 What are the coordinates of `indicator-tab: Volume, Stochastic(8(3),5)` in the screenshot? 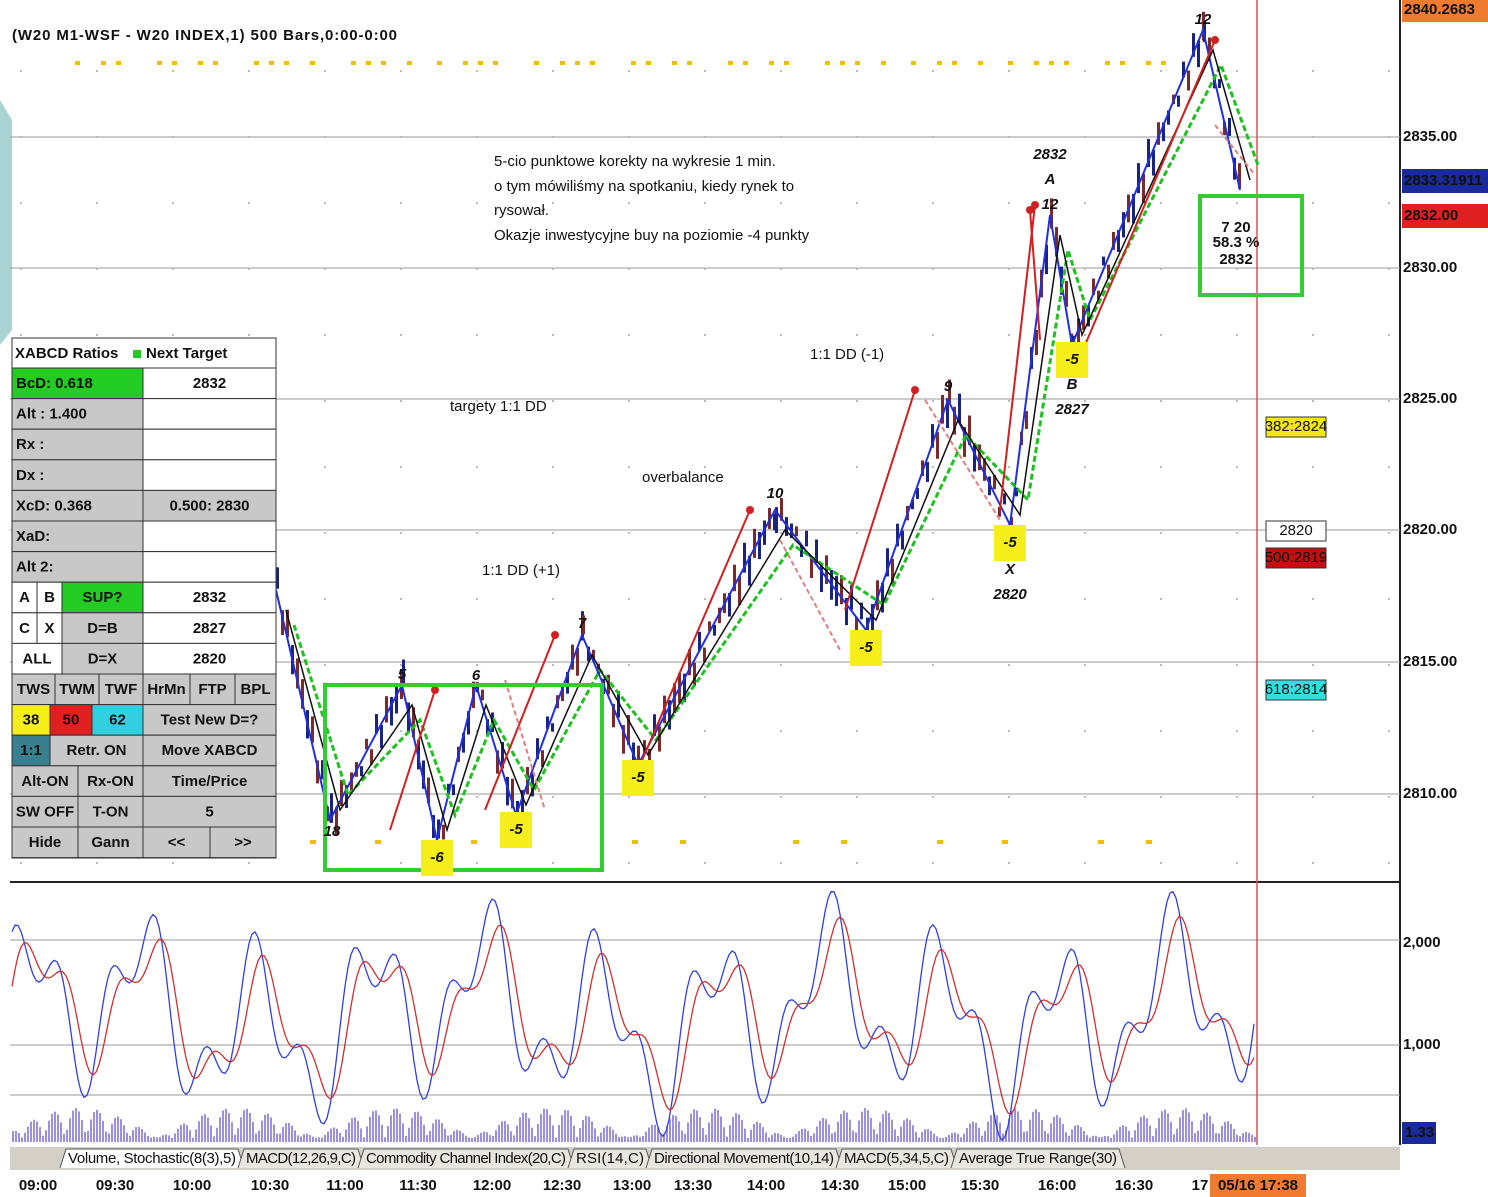 It's located at (152, 1158).